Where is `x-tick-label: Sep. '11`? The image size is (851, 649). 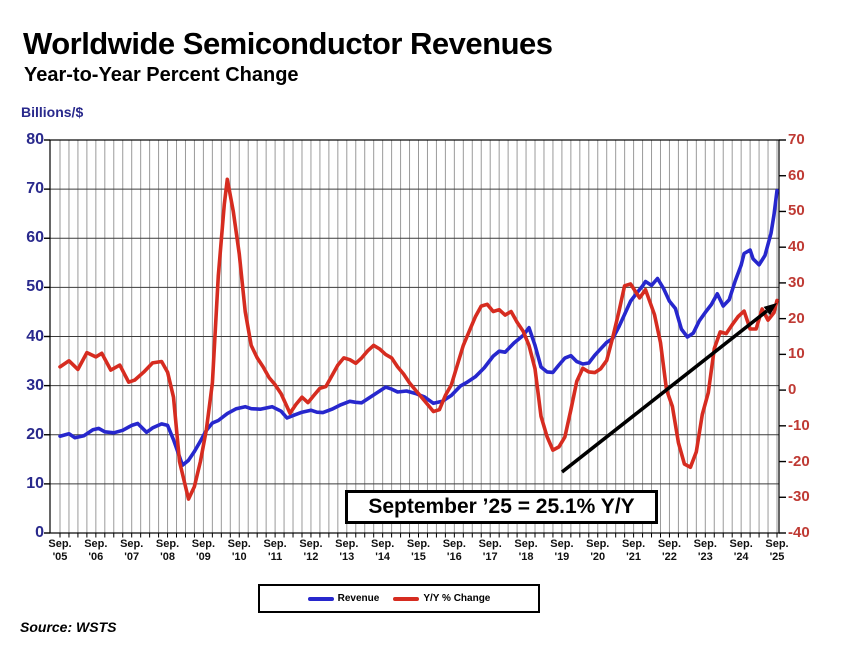 x-tick-label: Sep. '11 is located at coordinates (275, 550).